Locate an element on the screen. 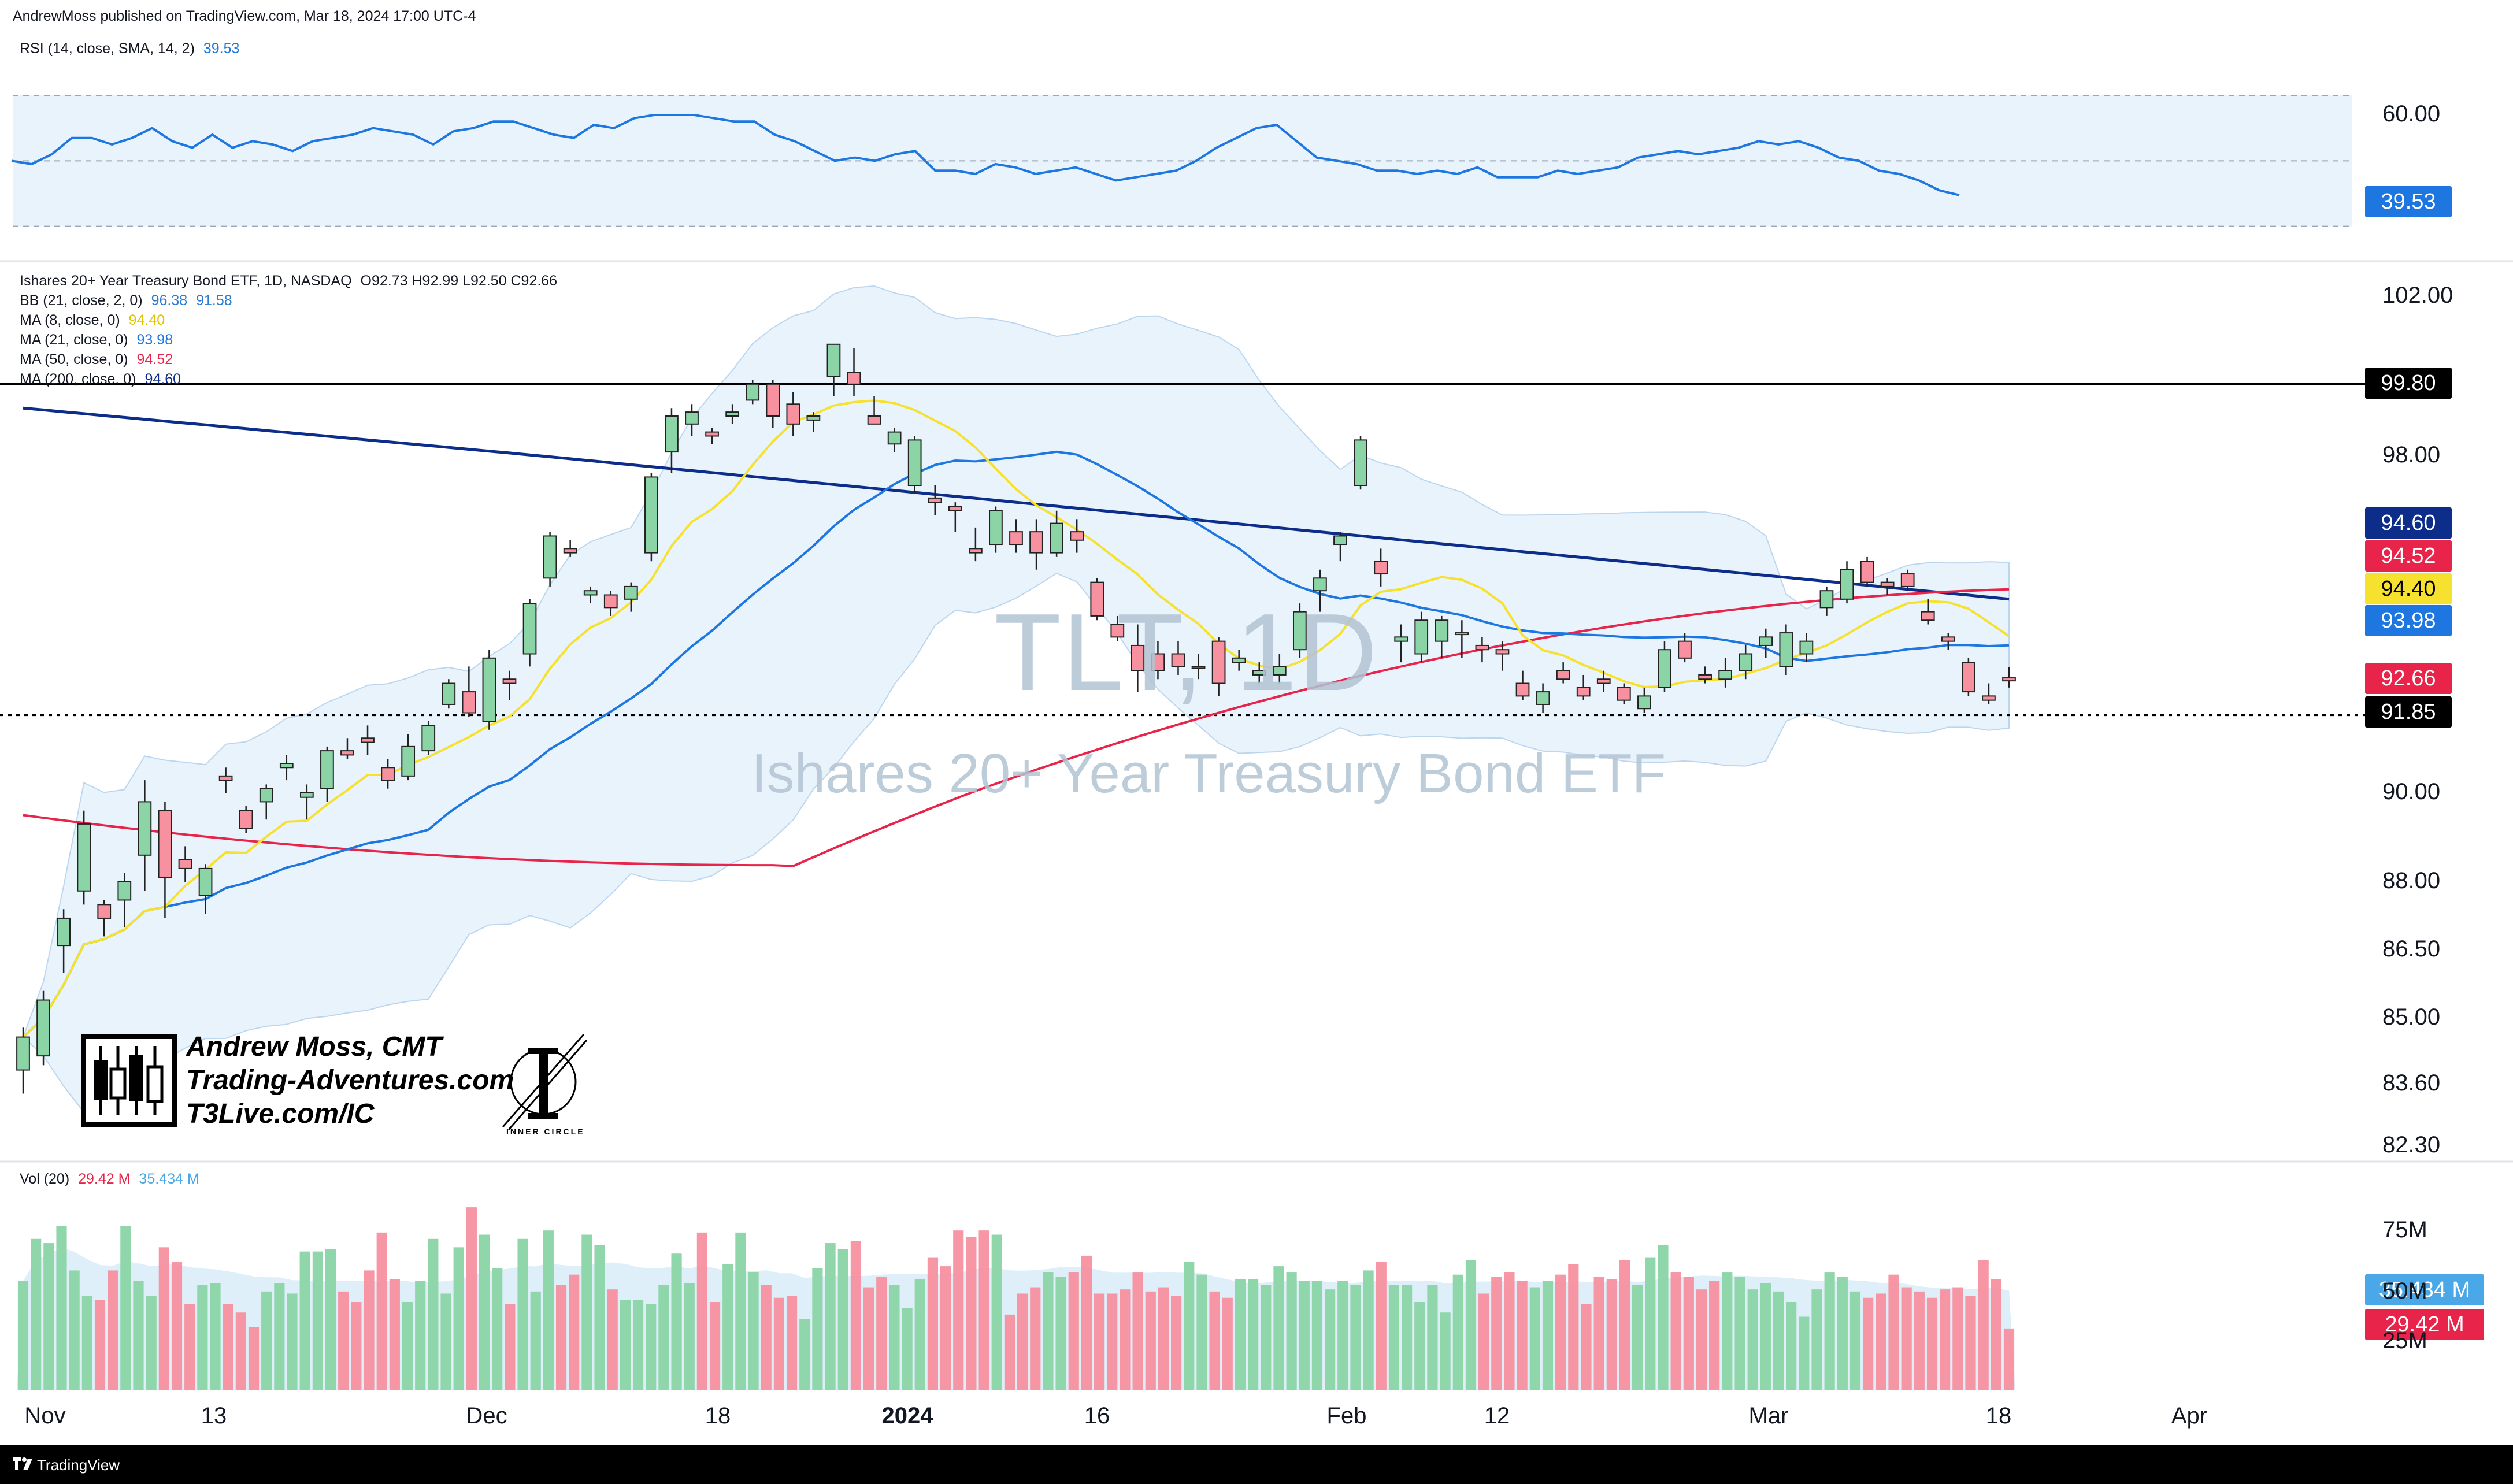  bb-legend: BB (21, close, 2, 0) 96.38 91.58 is located at coordinates (126, 300).